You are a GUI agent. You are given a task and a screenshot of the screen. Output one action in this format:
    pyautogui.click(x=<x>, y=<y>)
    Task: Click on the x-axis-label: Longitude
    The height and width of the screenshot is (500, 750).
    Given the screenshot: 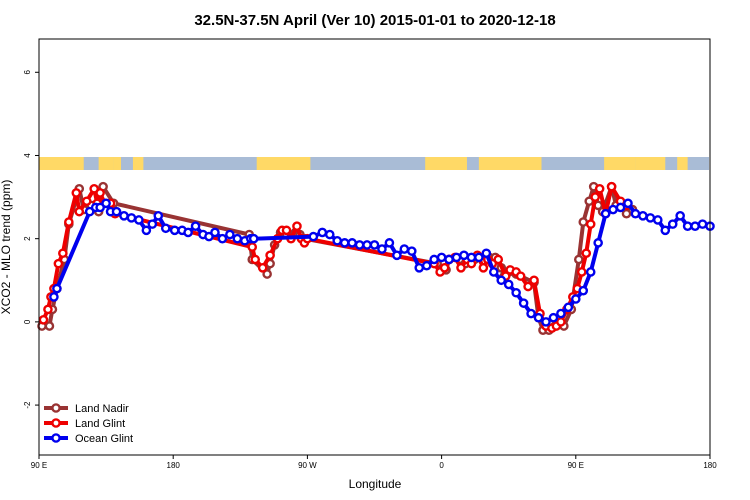 What is the action you would take?
    pyautogui.click(x=375, y=484)
    